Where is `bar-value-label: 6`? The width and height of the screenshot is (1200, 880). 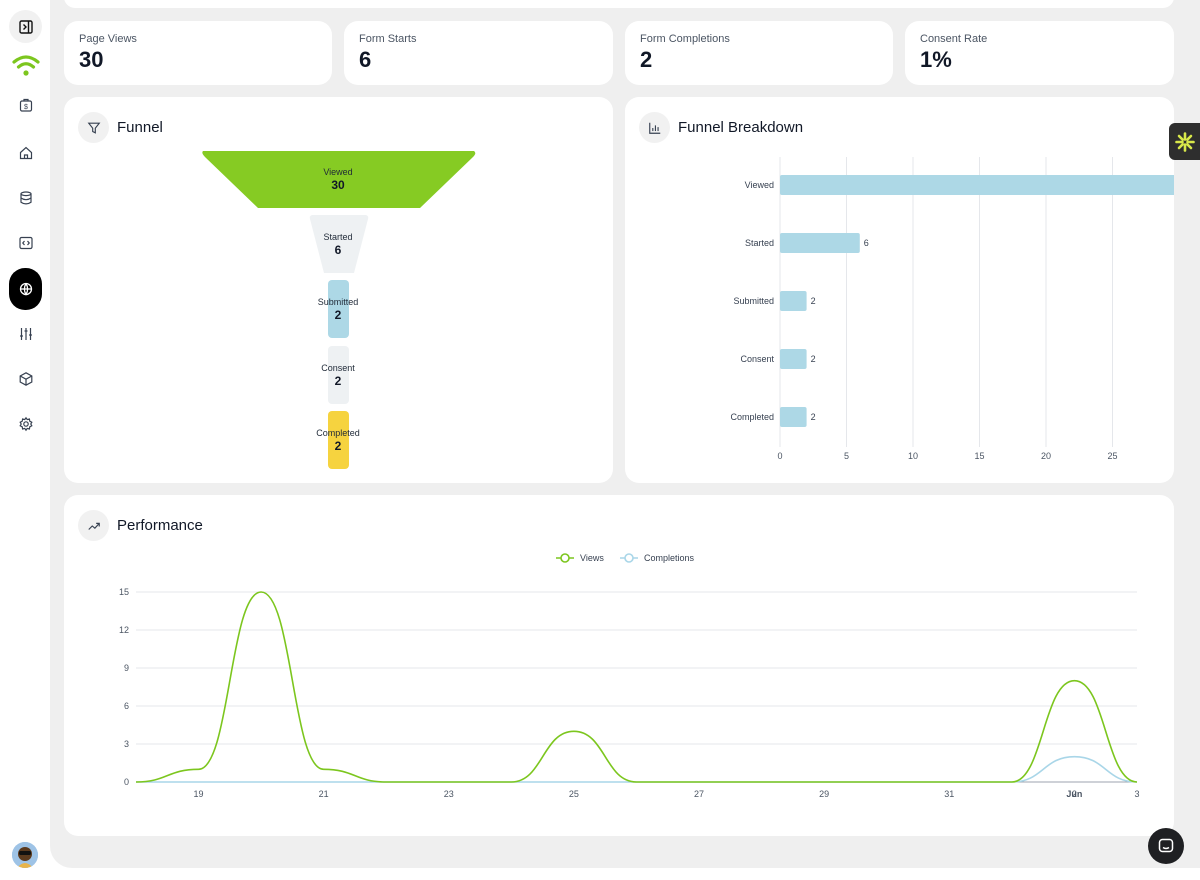
bar-value-label: 6 is located at coordinates (866, 243).